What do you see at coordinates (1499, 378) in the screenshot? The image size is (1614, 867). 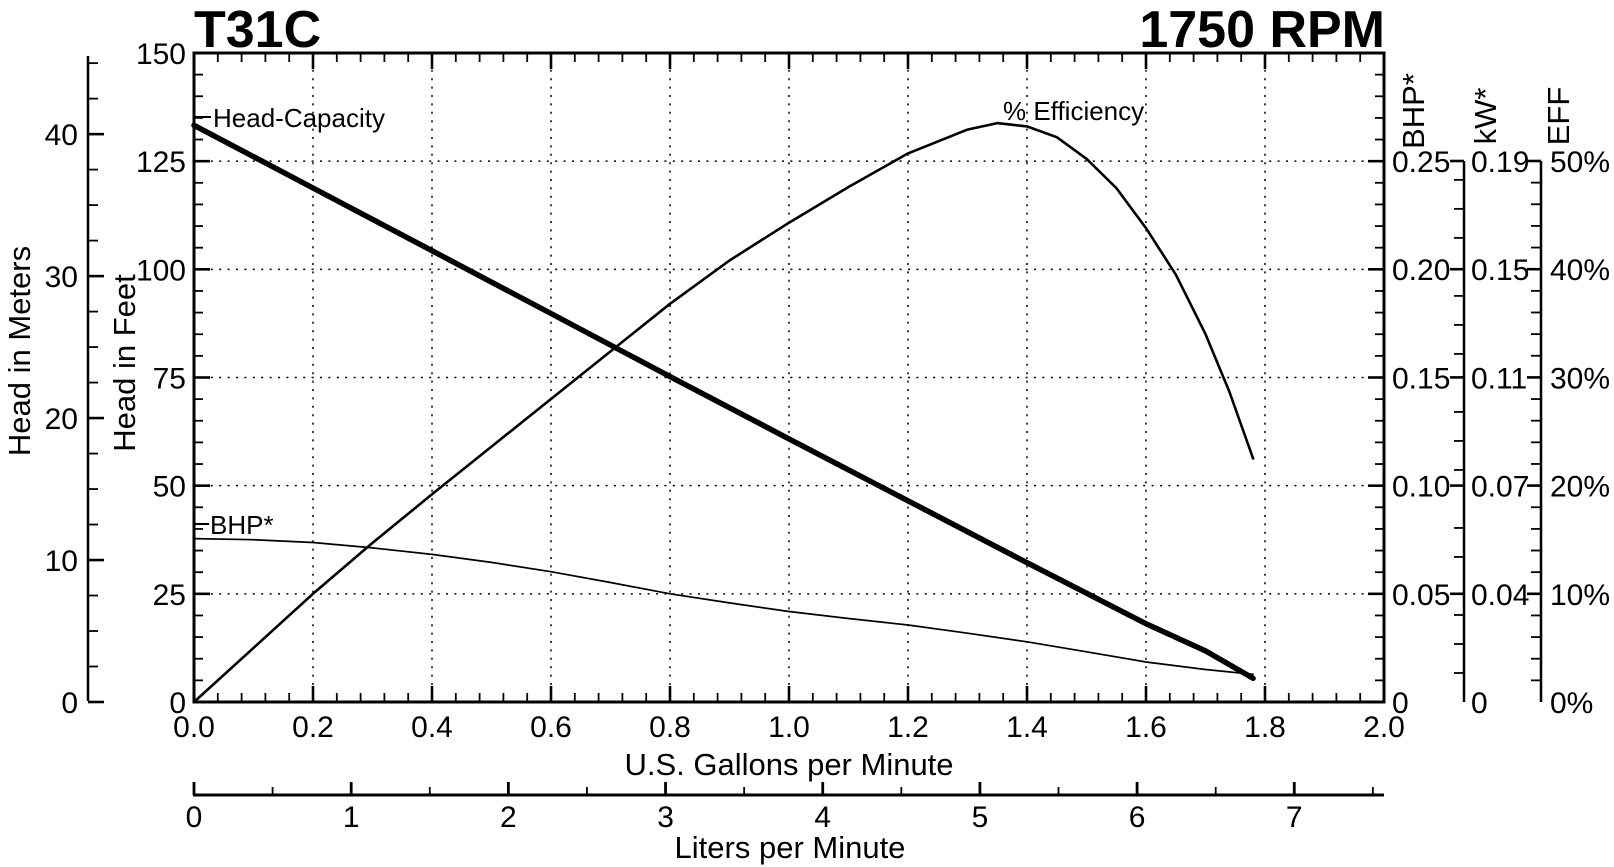 I see `kw-tick-label: 0.11` at bounding box center [1499, 378].